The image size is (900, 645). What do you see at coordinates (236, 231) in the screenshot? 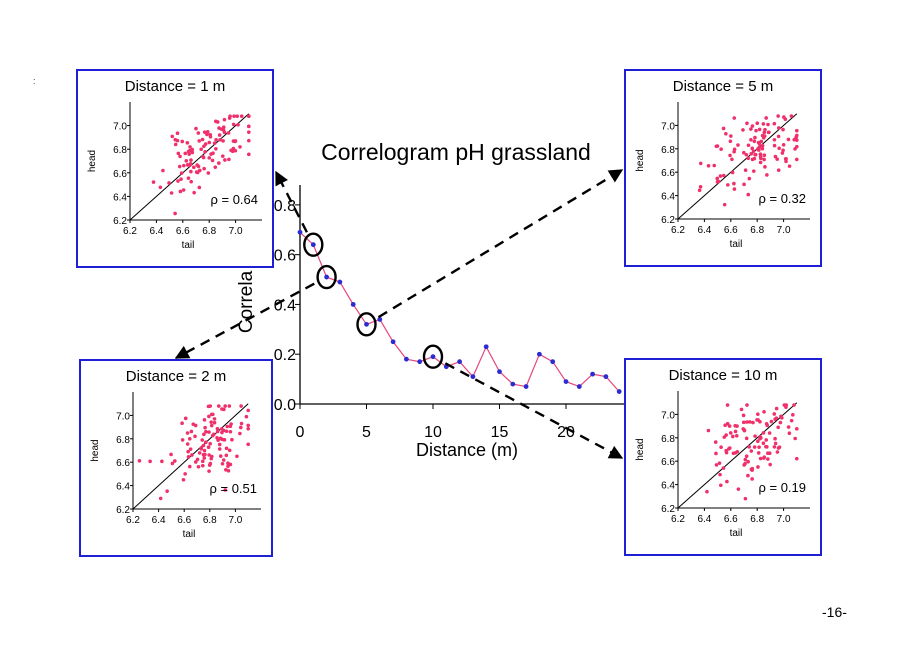
I see `inset-x-tick-label: 7.0` at bounding box center [236, 231].